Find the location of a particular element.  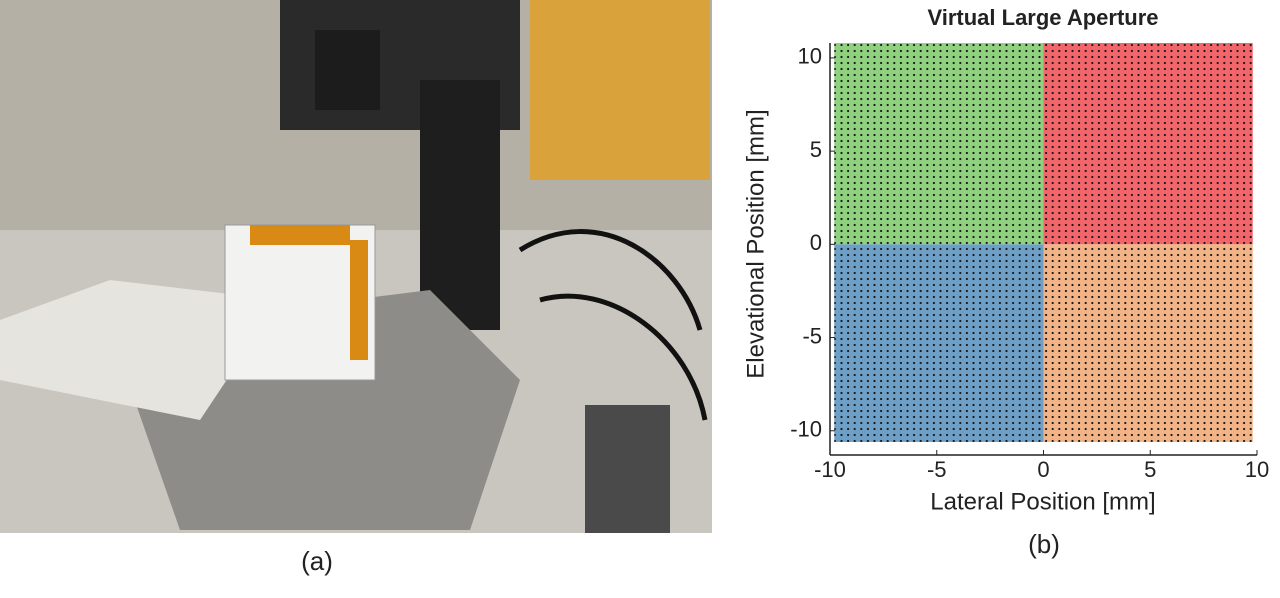

x-tick-label: -10 is located at coordinates (830, 469).